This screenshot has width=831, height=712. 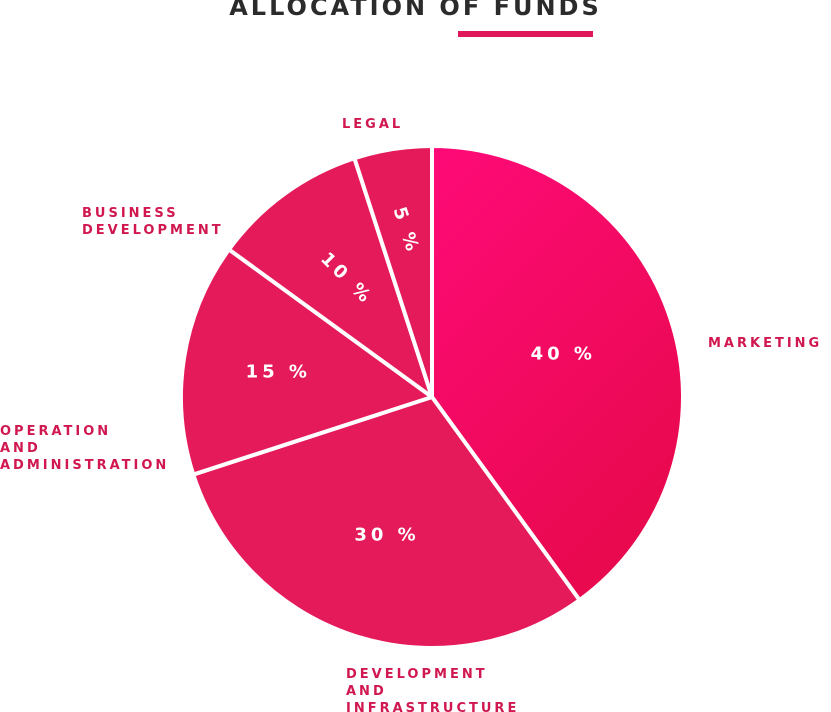 I want to click on pie-slice-business-development, so click(x=330, y=277).